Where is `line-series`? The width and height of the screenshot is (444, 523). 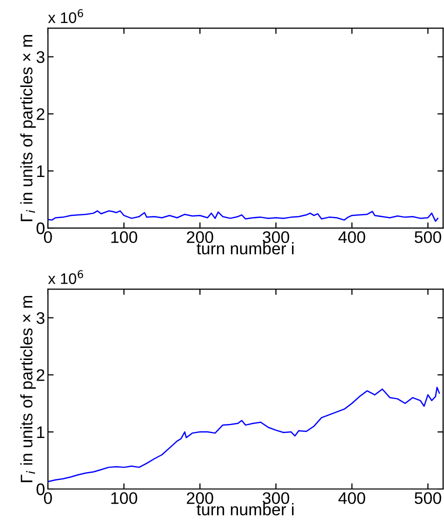
line-series is located at coordinates (243, 216).